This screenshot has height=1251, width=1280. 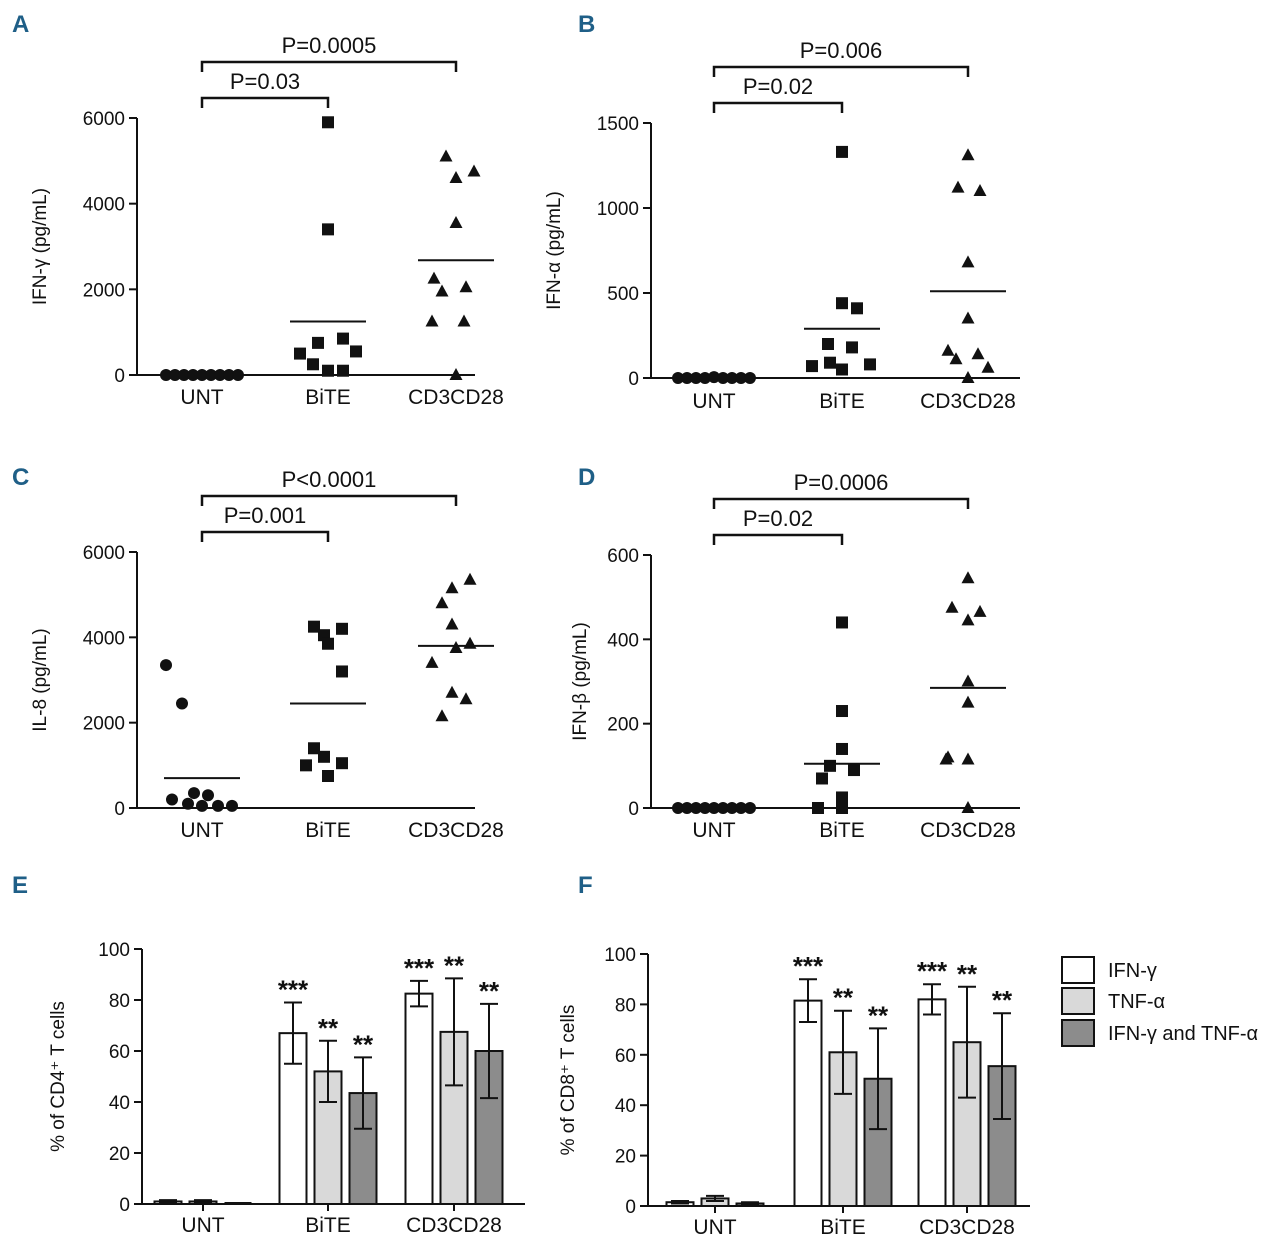 I want to click on bar, so click(x=419, y=1098).